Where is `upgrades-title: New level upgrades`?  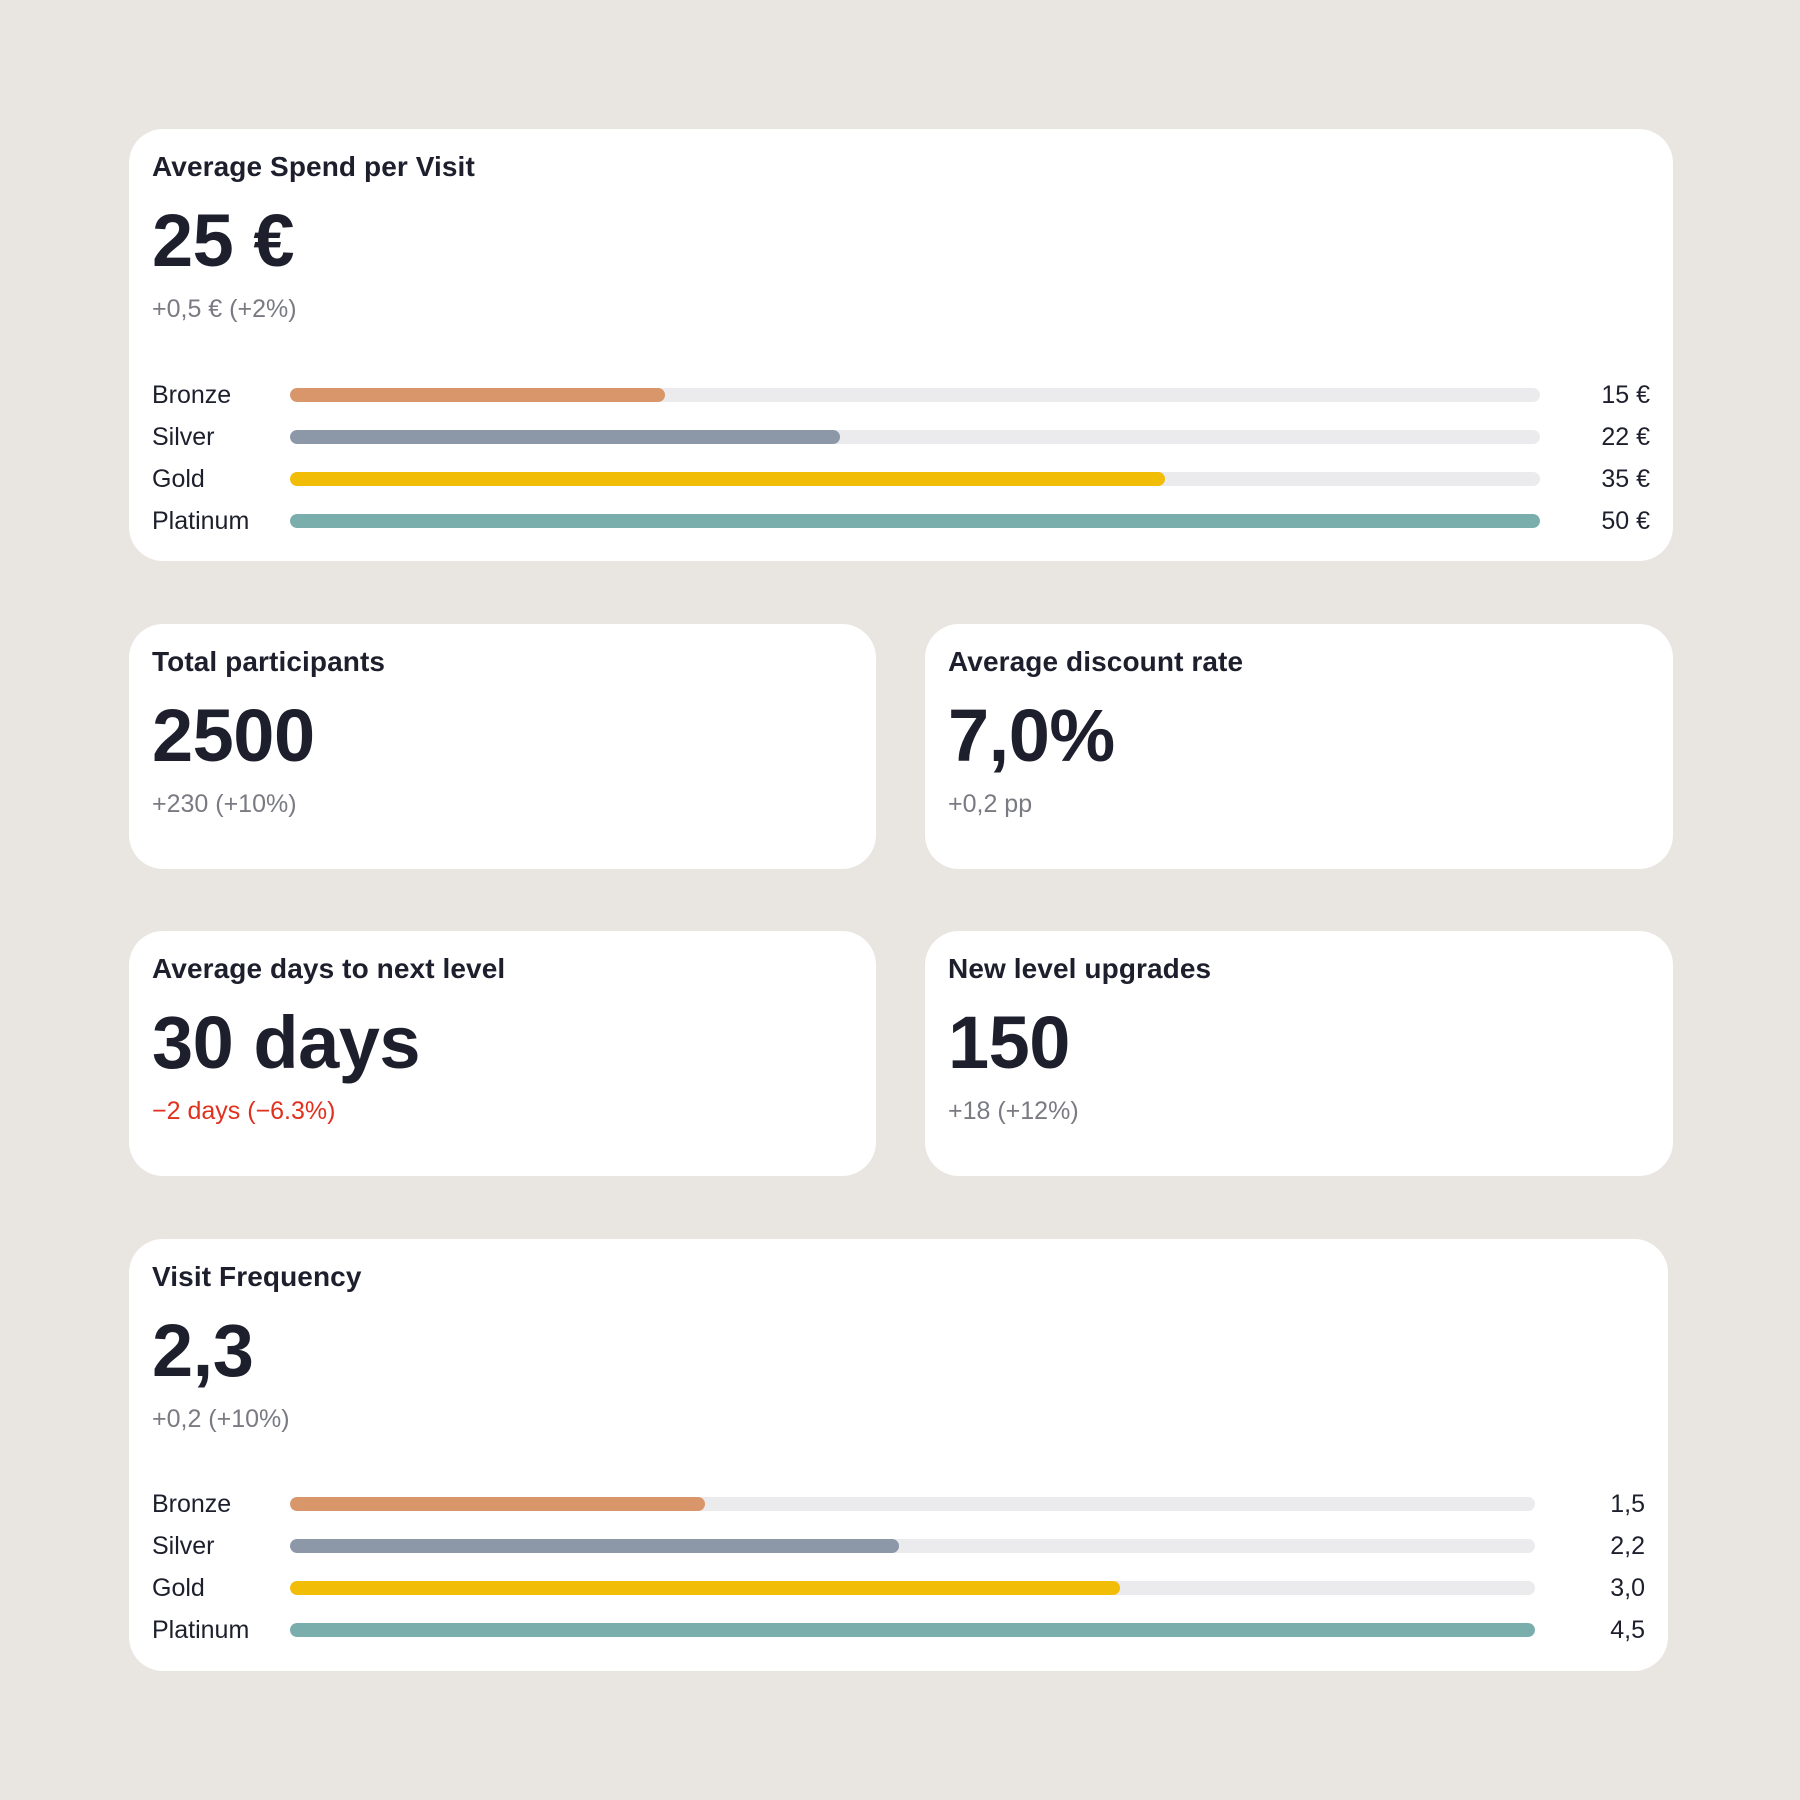
upgrades-title: New level upgrades is located at coordinates (1080, 968).